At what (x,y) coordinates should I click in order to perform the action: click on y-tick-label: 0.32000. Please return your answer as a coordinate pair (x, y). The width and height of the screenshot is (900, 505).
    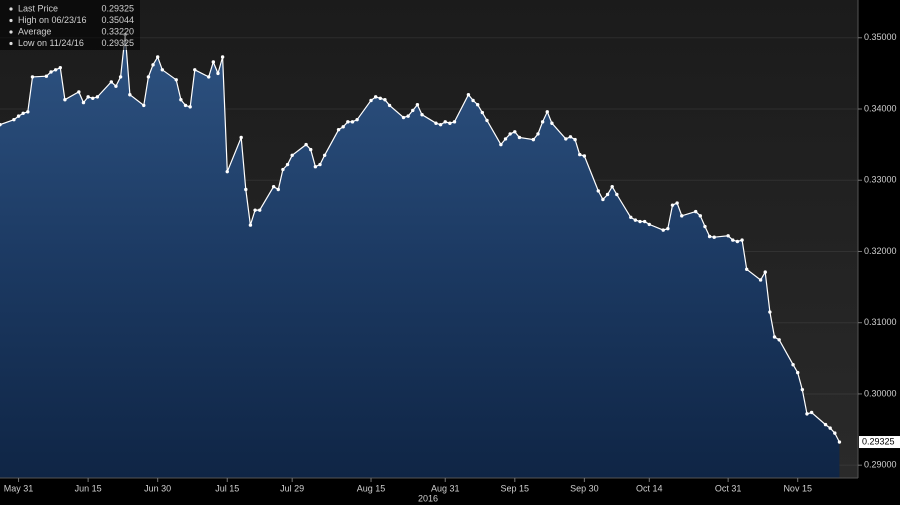
    Looking at the image, I should click on (880, 251).